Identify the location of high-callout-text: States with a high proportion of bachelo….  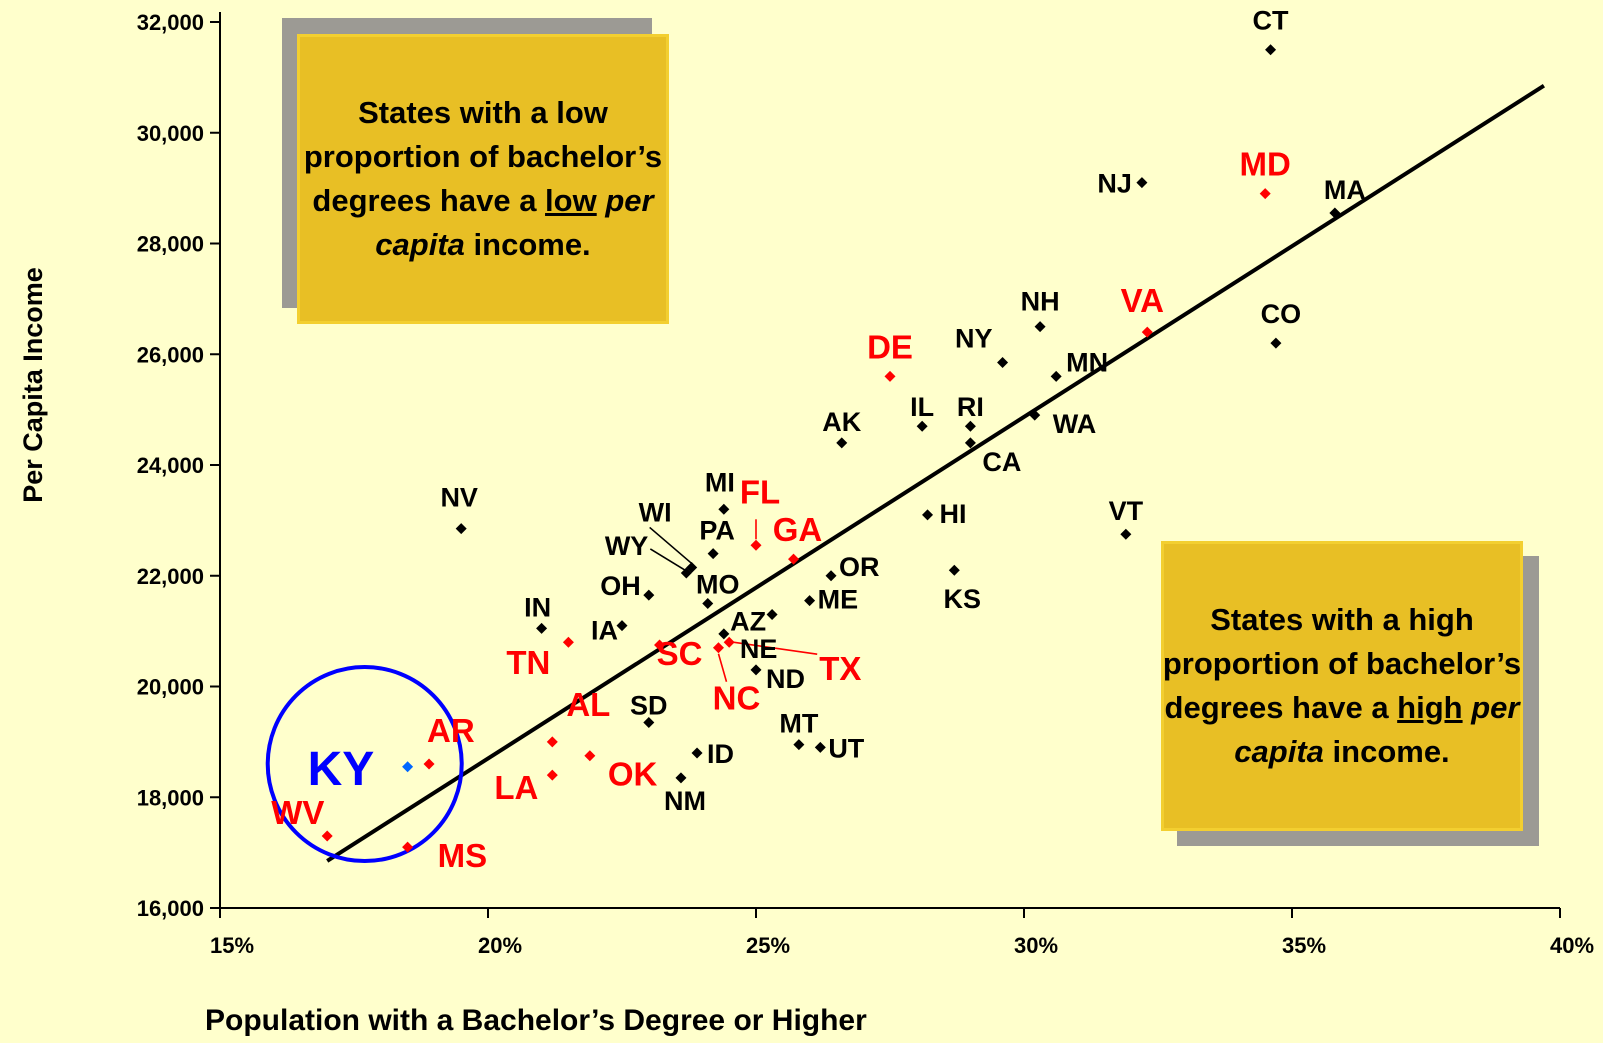
(1342, 686).